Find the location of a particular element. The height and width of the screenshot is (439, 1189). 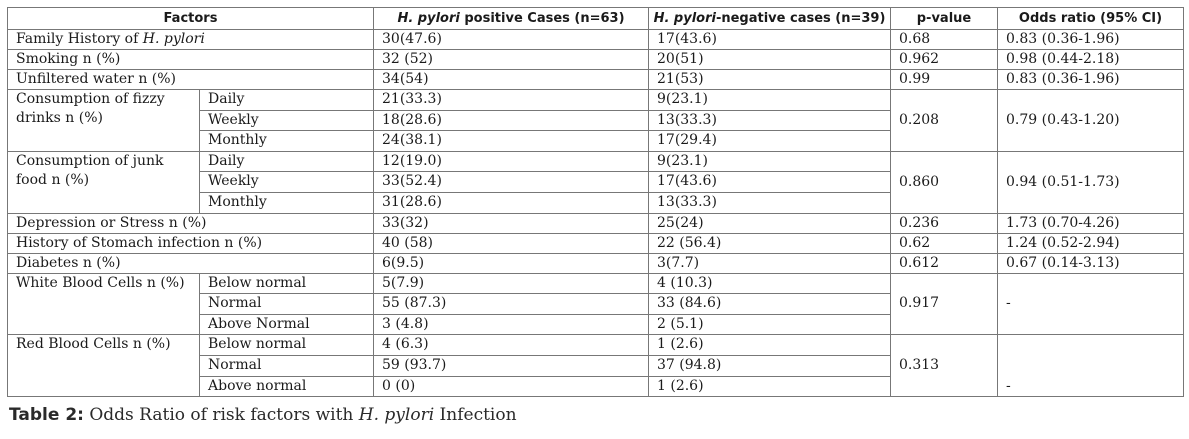

positive-value: 4 (6.3) is located at coordinates (511, 345).